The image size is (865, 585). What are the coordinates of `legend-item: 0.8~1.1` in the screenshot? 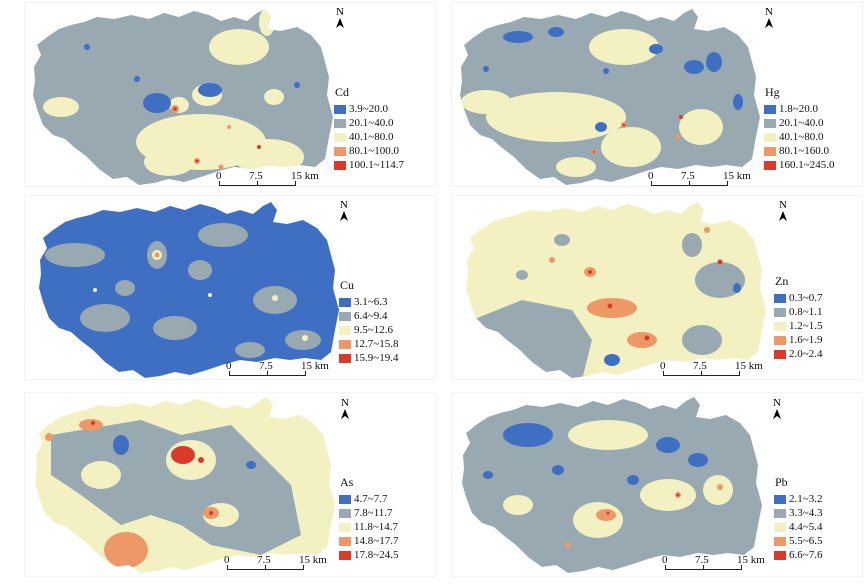 It's located at (798, 312).